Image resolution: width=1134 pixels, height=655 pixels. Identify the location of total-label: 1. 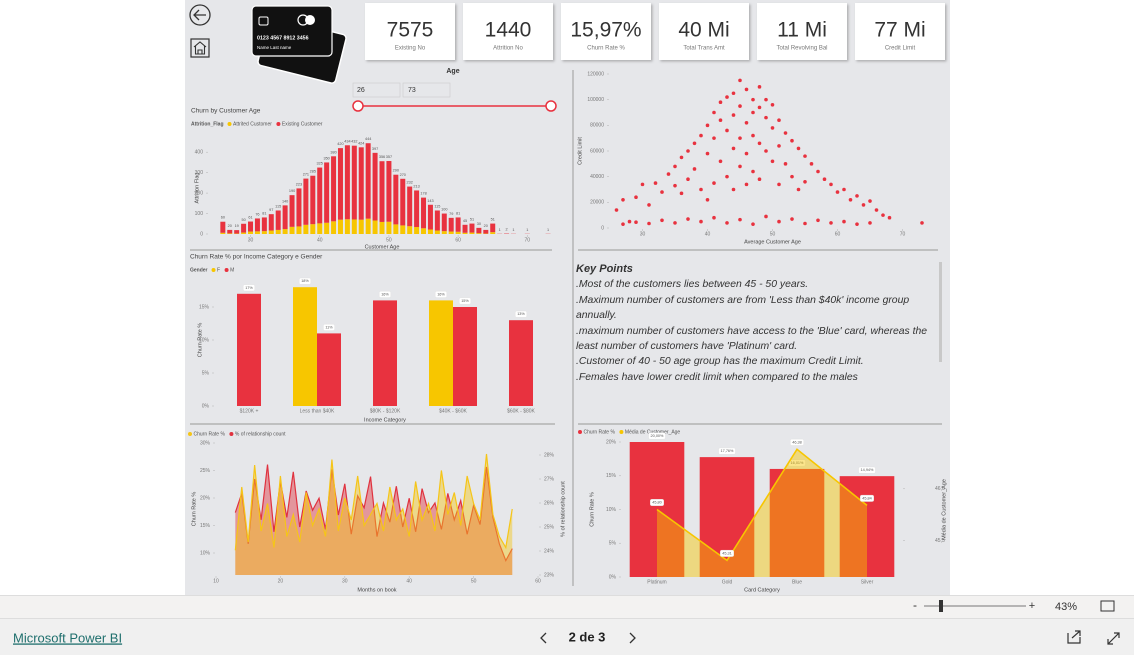
(548, 230).